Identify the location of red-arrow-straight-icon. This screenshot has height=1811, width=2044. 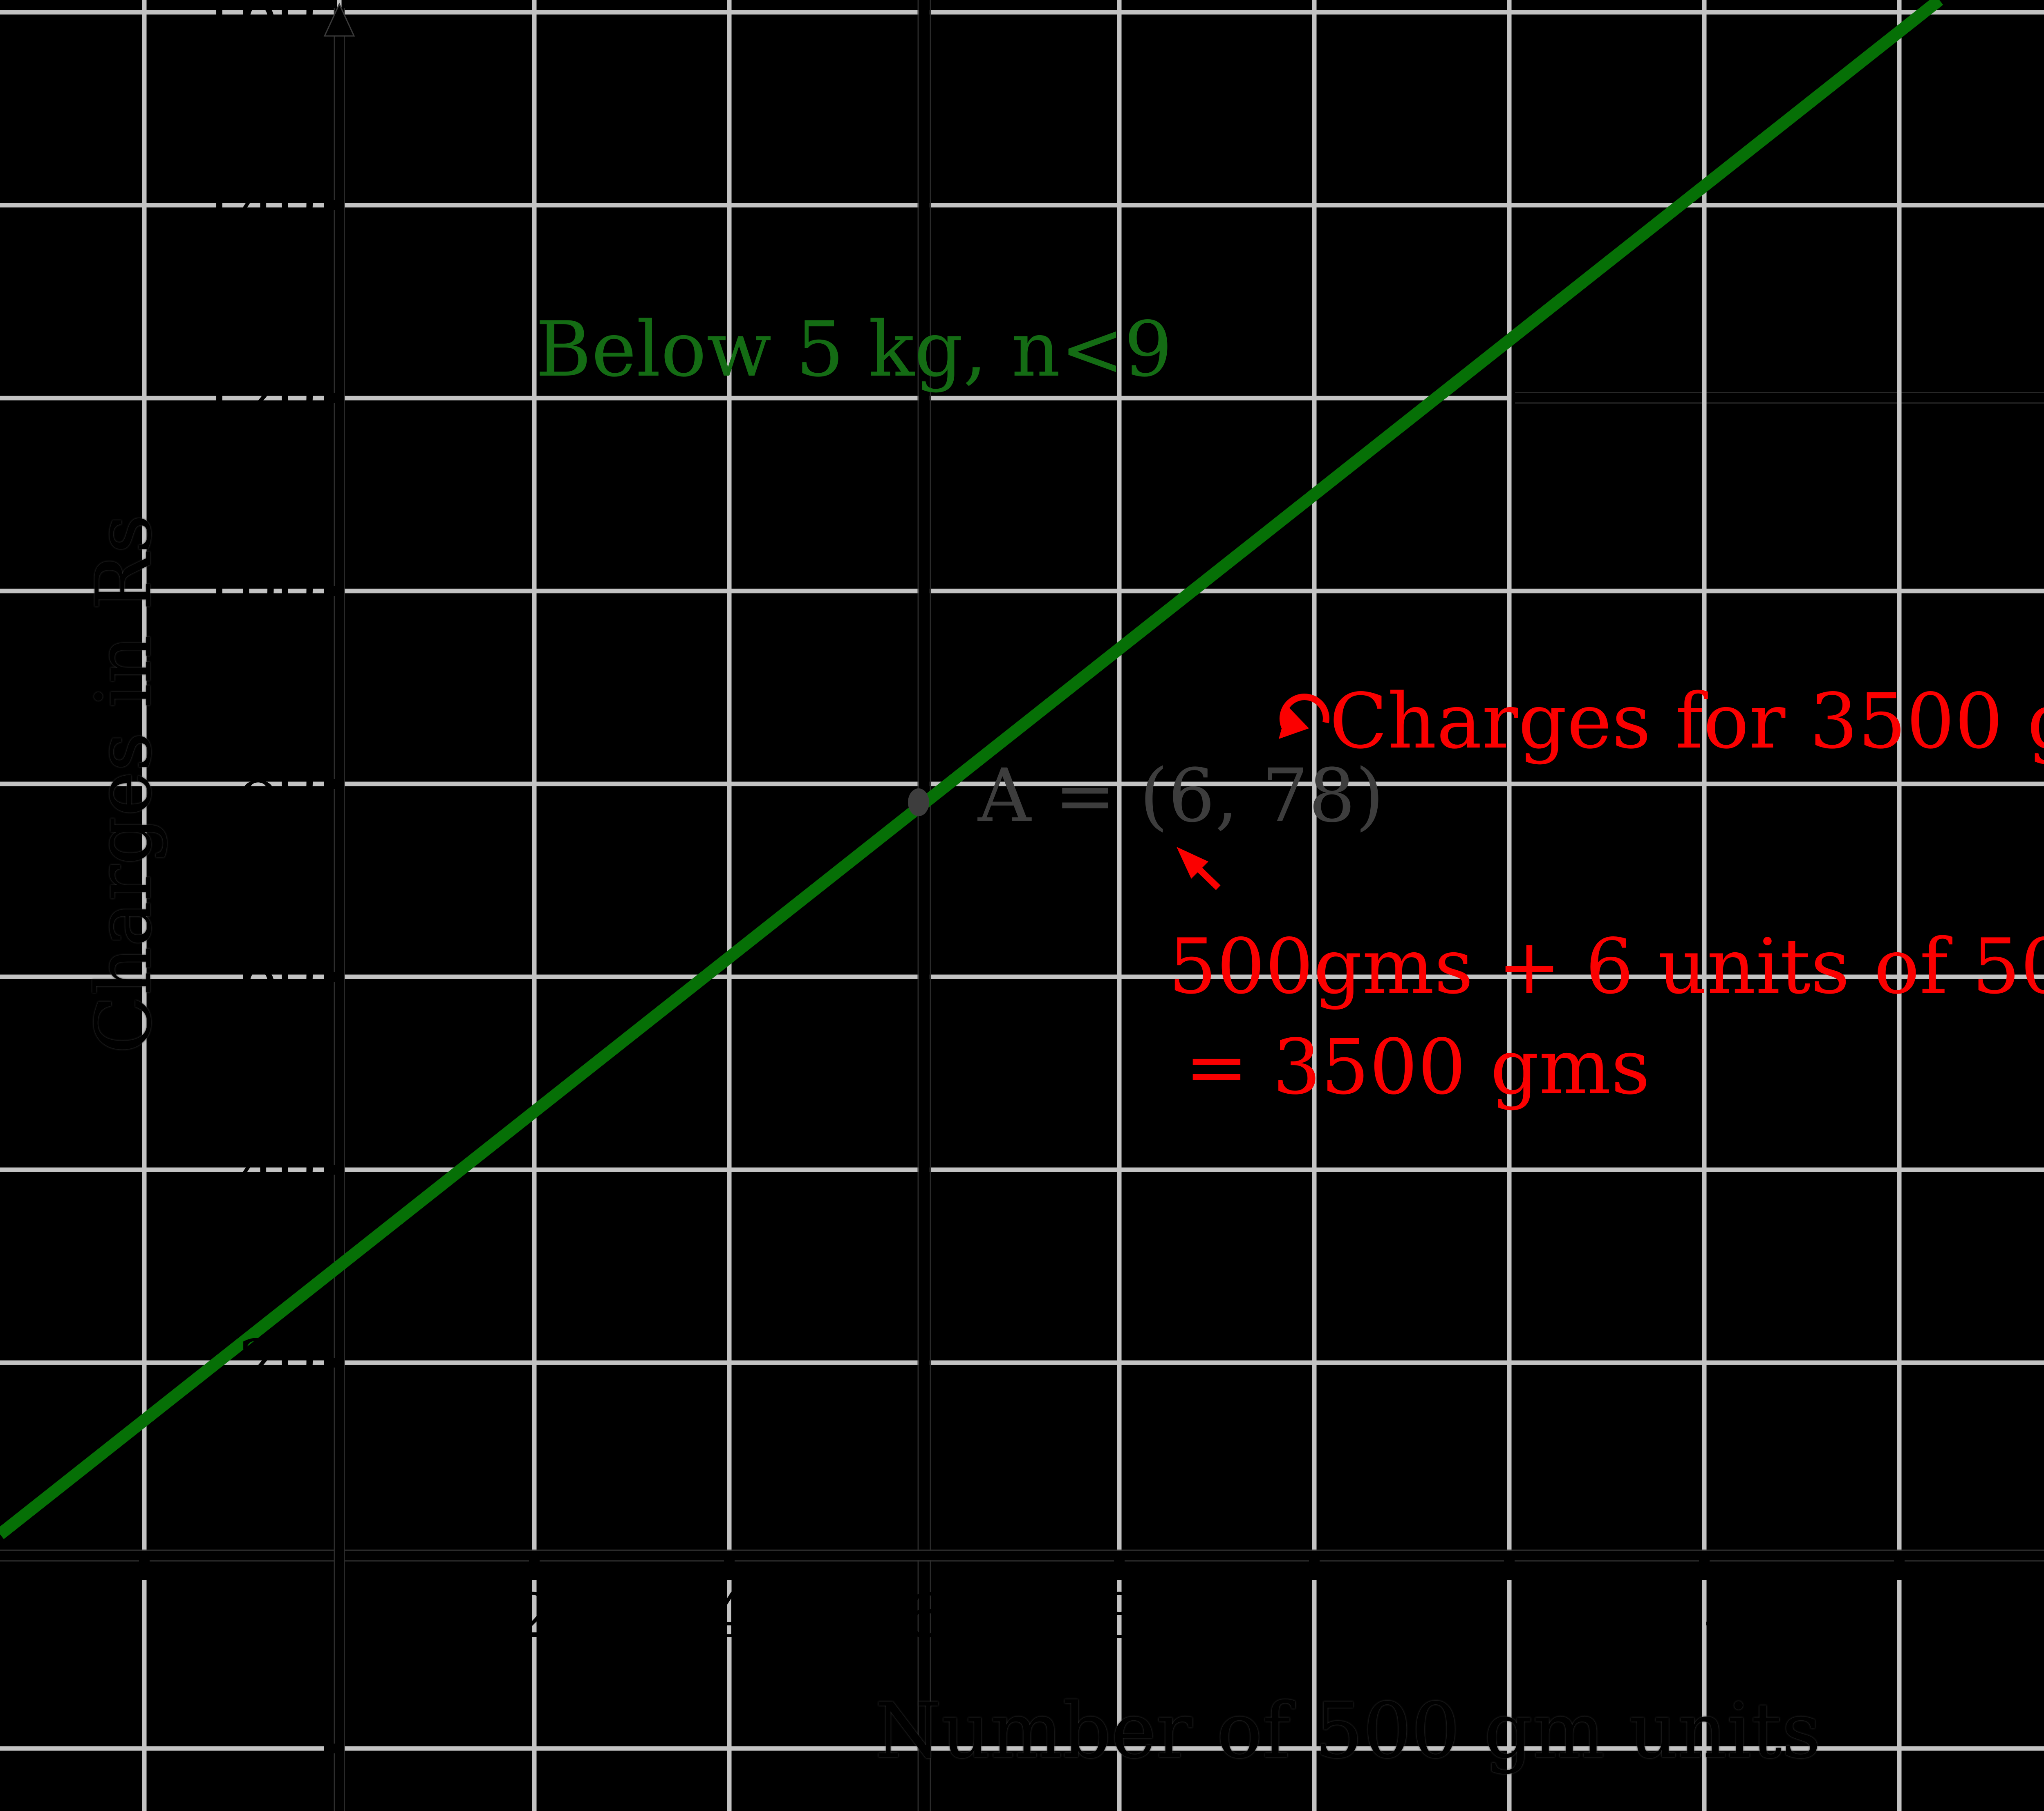
(1199, 868).